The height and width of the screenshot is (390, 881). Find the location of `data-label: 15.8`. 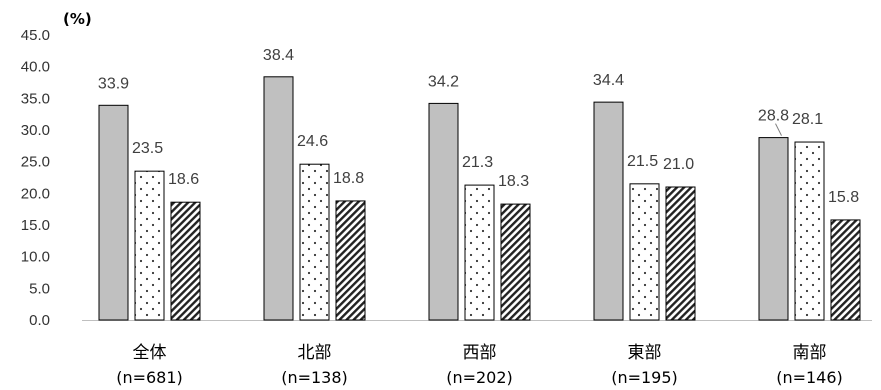

data-label: 15.8 is located at coordinates (843, 197).